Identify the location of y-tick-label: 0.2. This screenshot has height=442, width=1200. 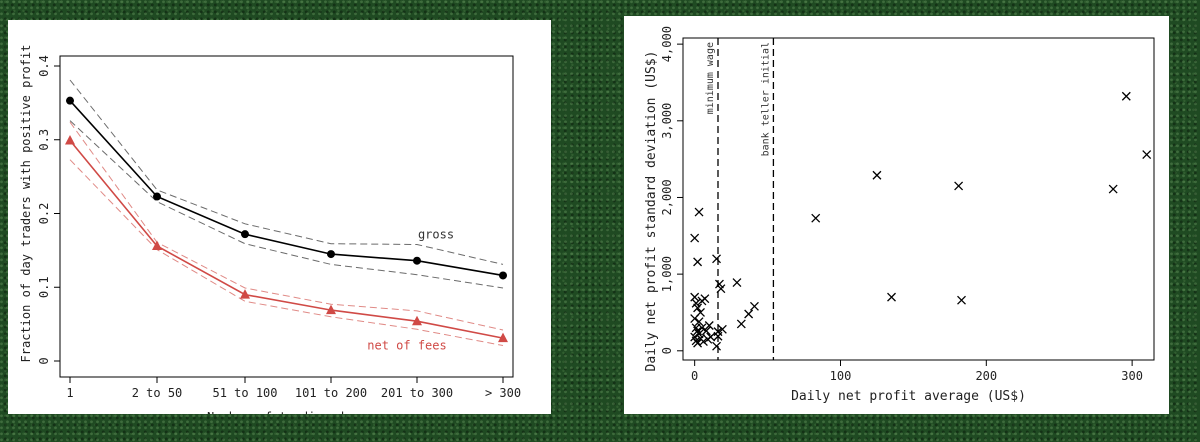
(44, 214).